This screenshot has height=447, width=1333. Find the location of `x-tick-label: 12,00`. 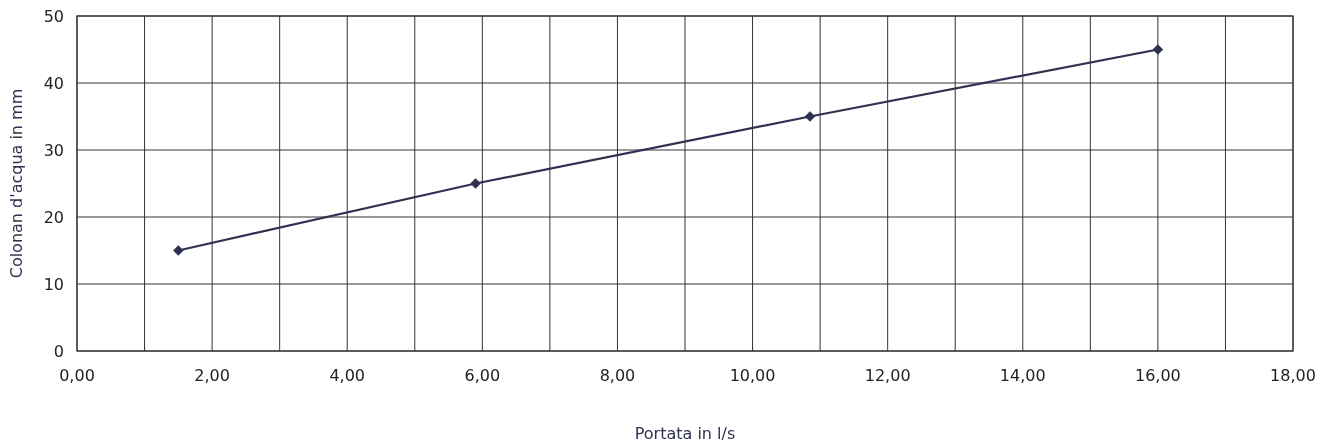

x-tick-label: 12,00 is located at coordinates (887, 375).